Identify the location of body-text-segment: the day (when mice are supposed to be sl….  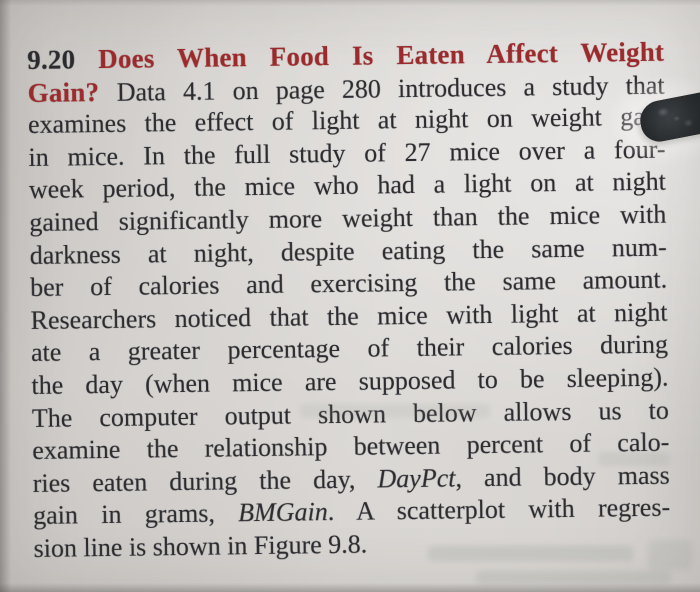
(350, 381).